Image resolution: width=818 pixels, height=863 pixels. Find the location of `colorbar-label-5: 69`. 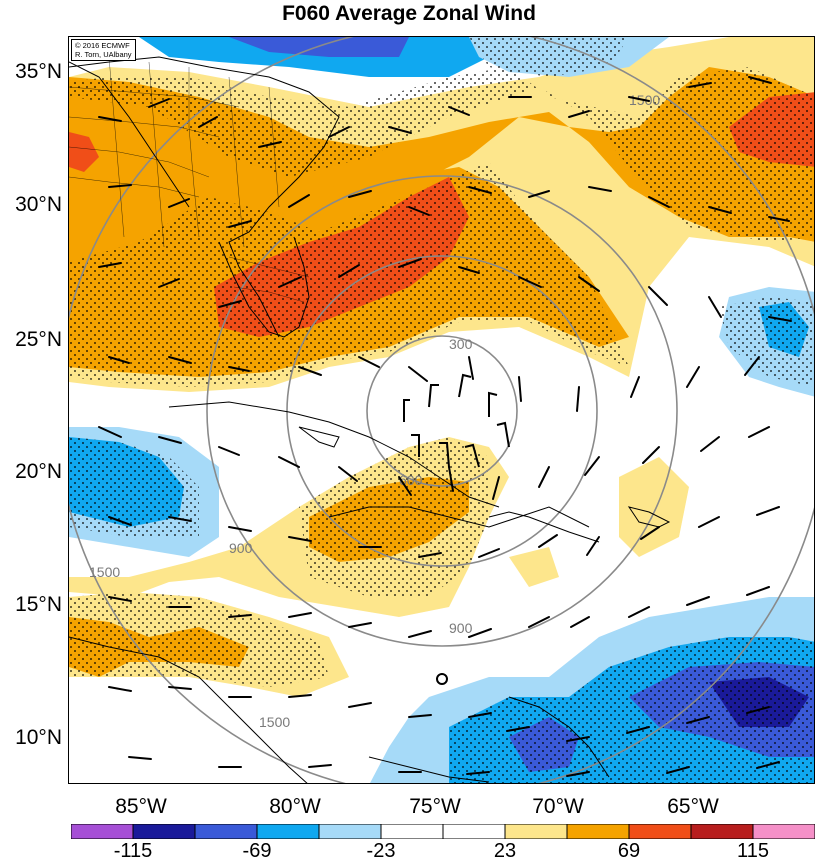

colorbar-label-5: 69 is located at coordinates (629, 851).